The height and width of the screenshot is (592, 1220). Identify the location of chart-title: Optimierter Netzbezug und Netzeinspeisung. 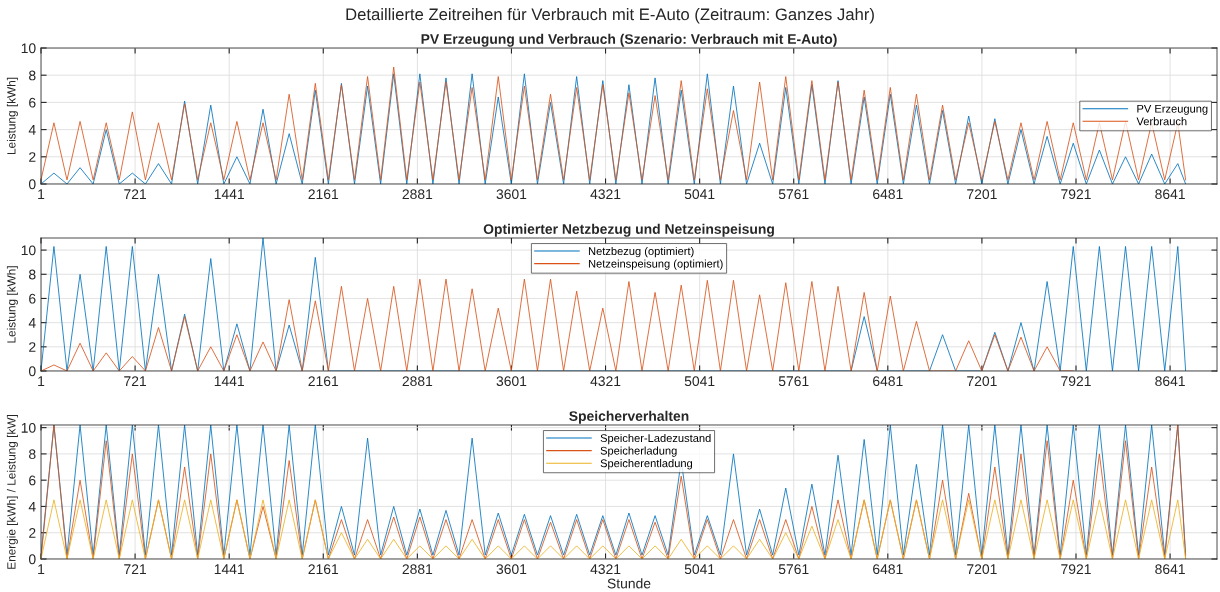
(628, 230).